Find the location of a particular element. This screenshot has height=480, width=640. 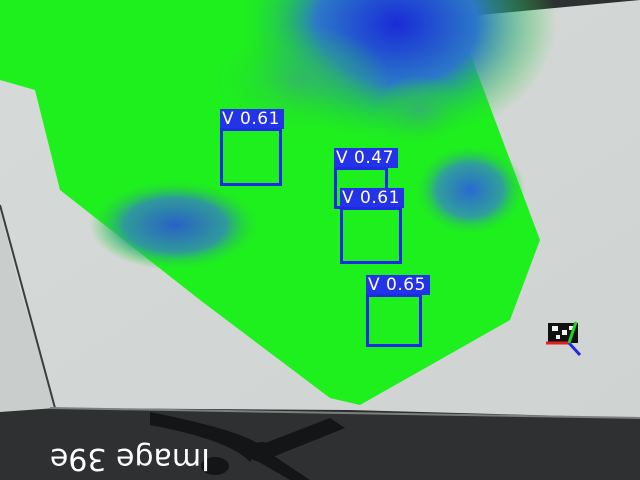

heat-teal-center is located at coordinates (300, 80).